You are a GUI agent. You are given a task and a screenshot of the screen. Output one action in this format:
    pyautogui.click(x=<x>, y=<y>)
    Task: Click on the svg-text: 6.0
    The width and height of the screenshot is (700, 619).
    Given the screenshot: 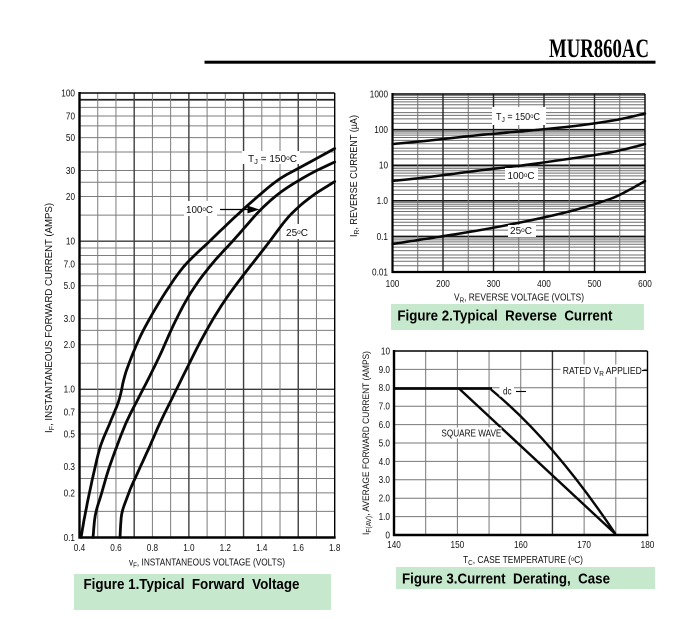 What is the action you would take?
    pyautogui.click(x=385, y=425)
    